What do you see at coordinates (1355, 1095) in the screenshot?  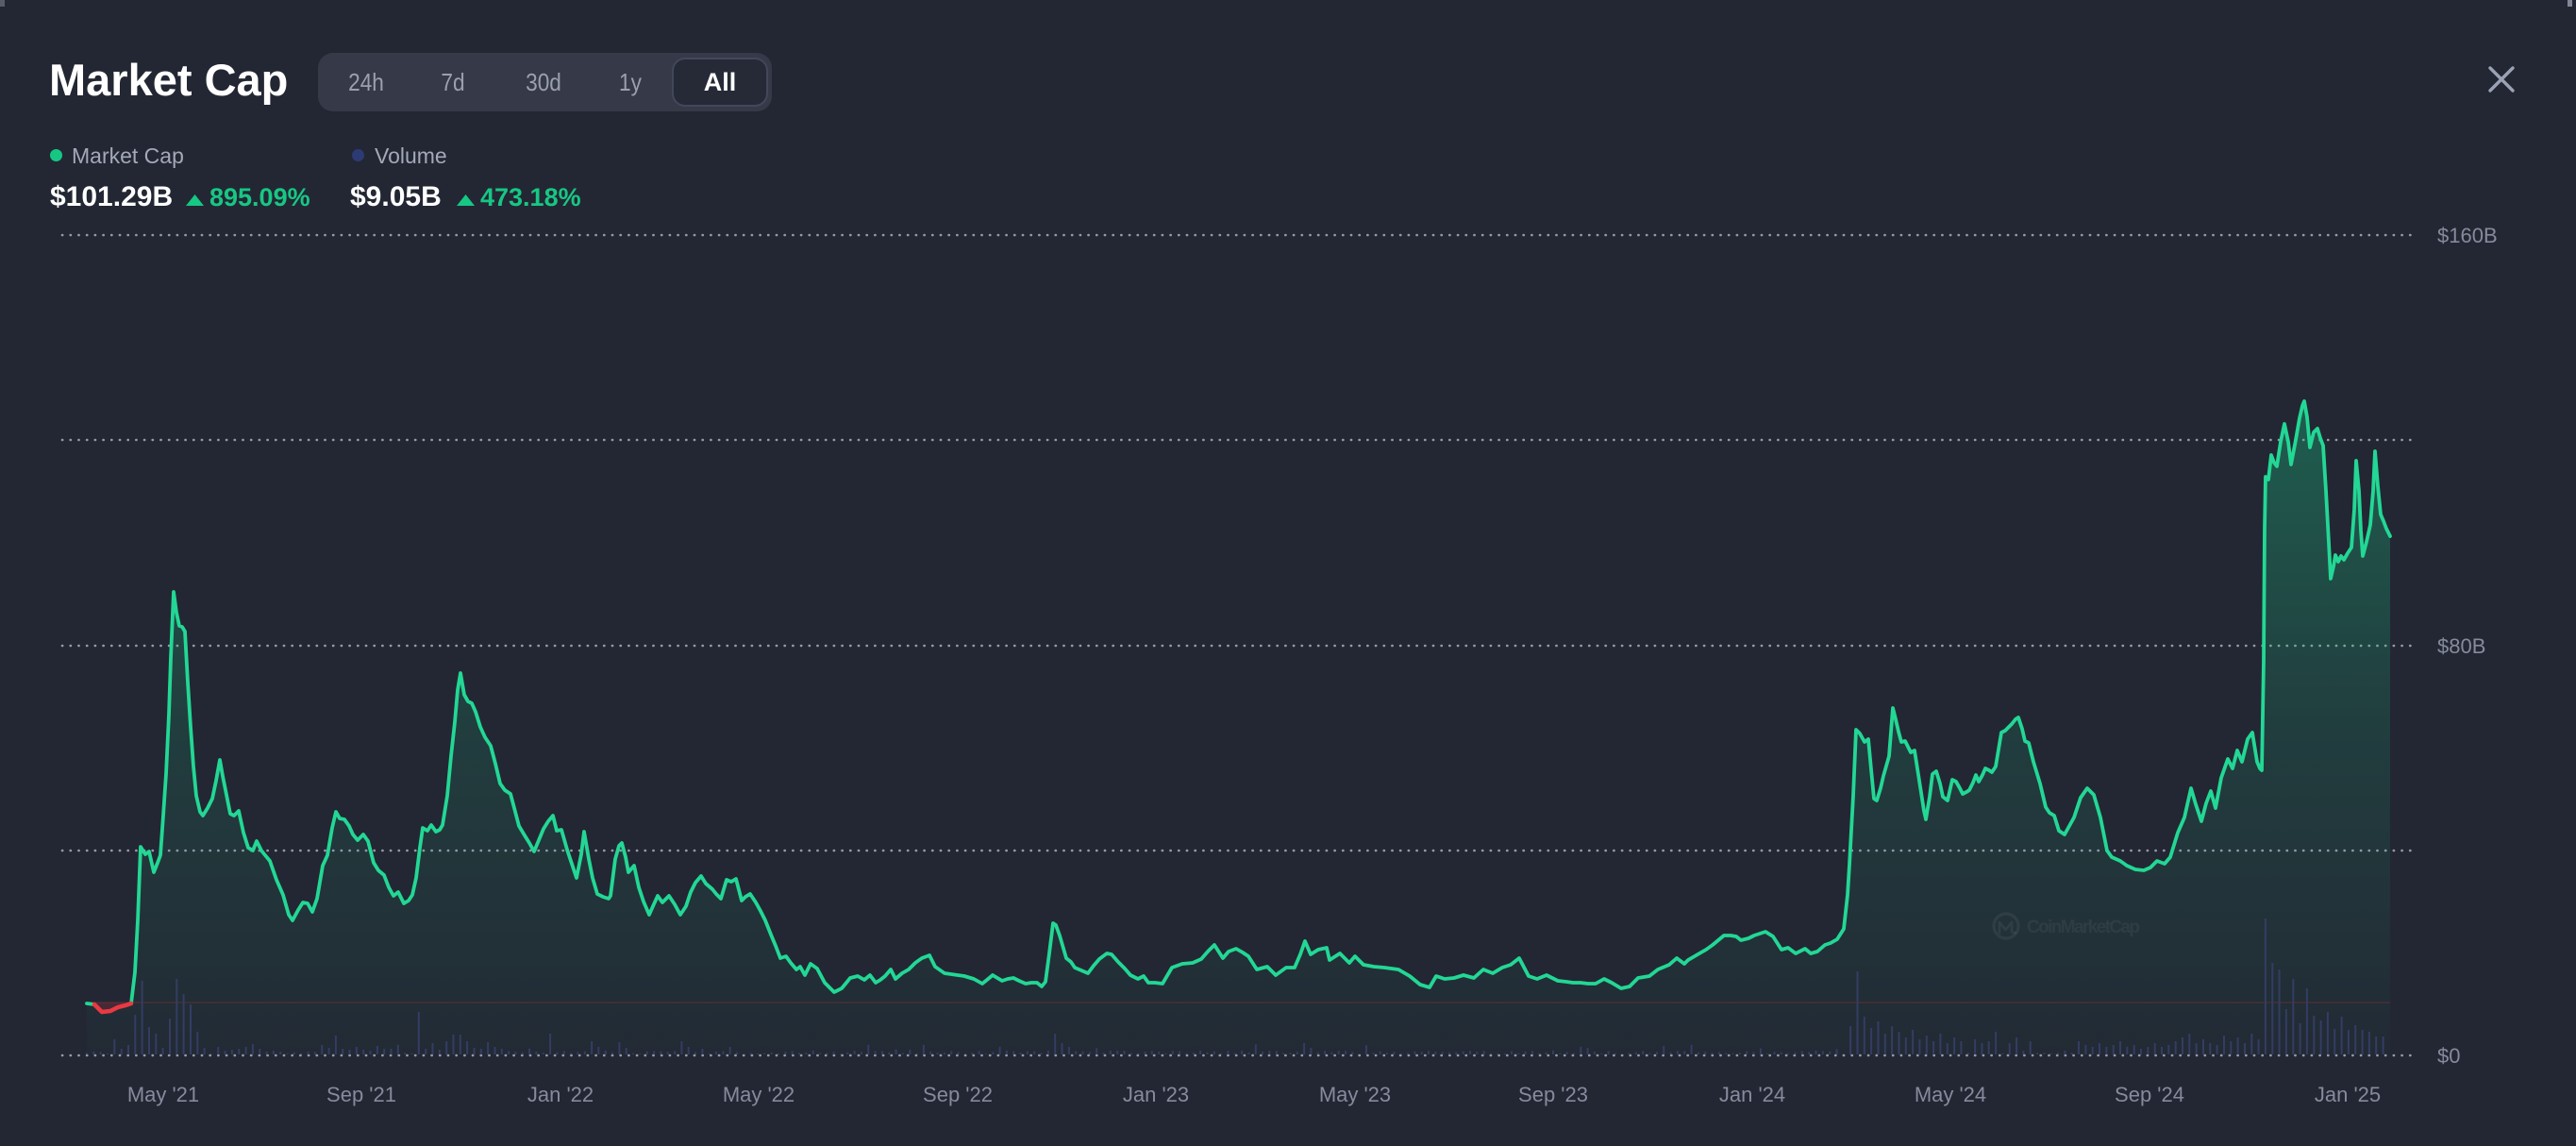 I see `svg-text: May '23` at bounding box center [1355, 1095].